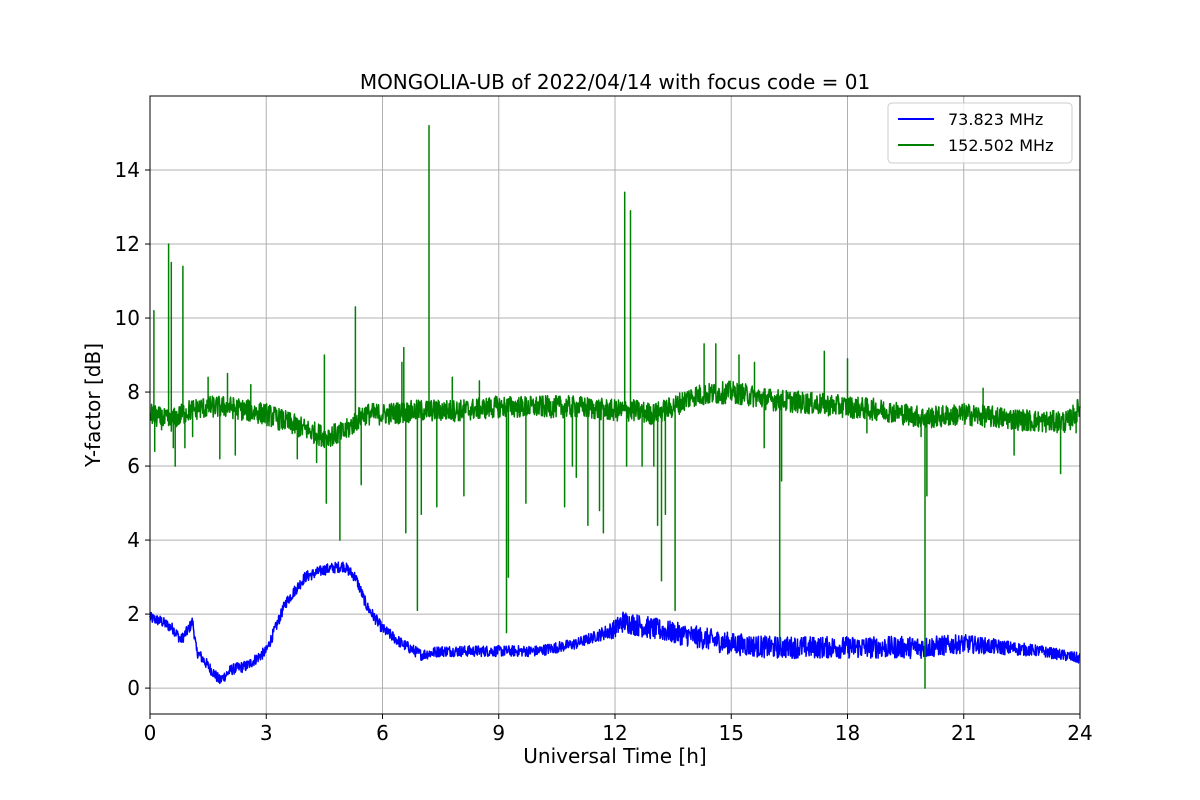  I want to click on y-axis-label: Y-factor [dB], so click(93, 405).